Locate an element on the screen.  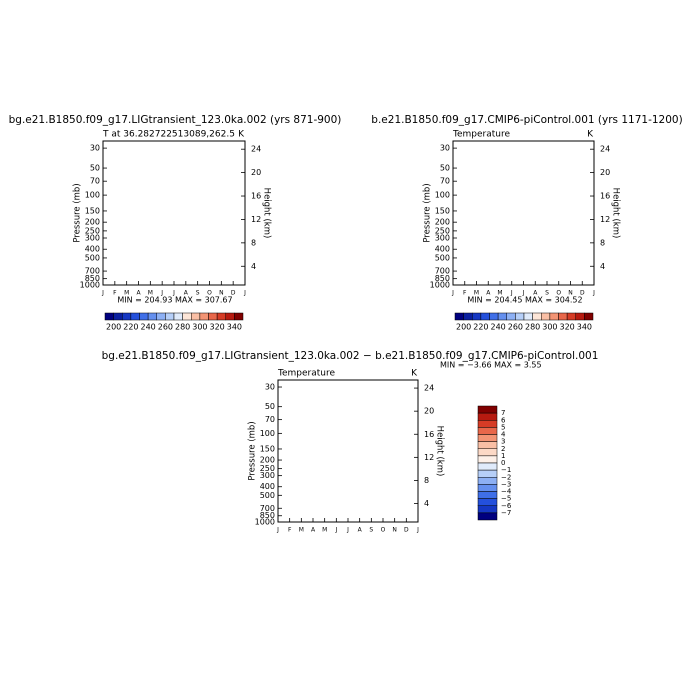
colorbar-label: 240 is located at coordinates (147, 327).